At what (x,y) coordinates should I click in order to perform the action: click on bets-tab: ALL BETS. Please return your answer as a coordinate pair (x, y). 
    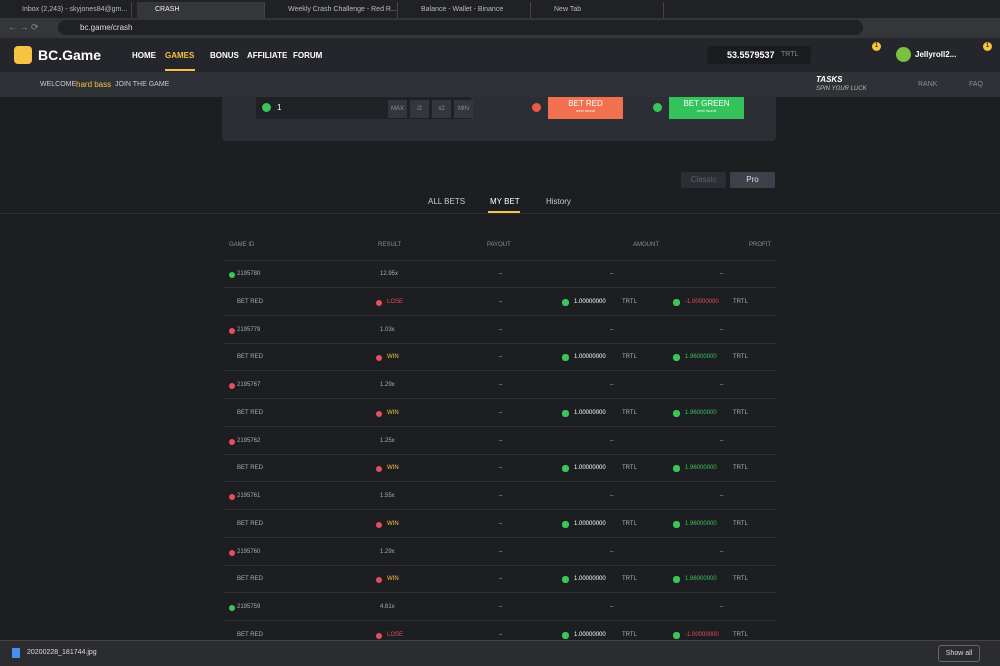
    Looking at the image, I should click on (447, 201).